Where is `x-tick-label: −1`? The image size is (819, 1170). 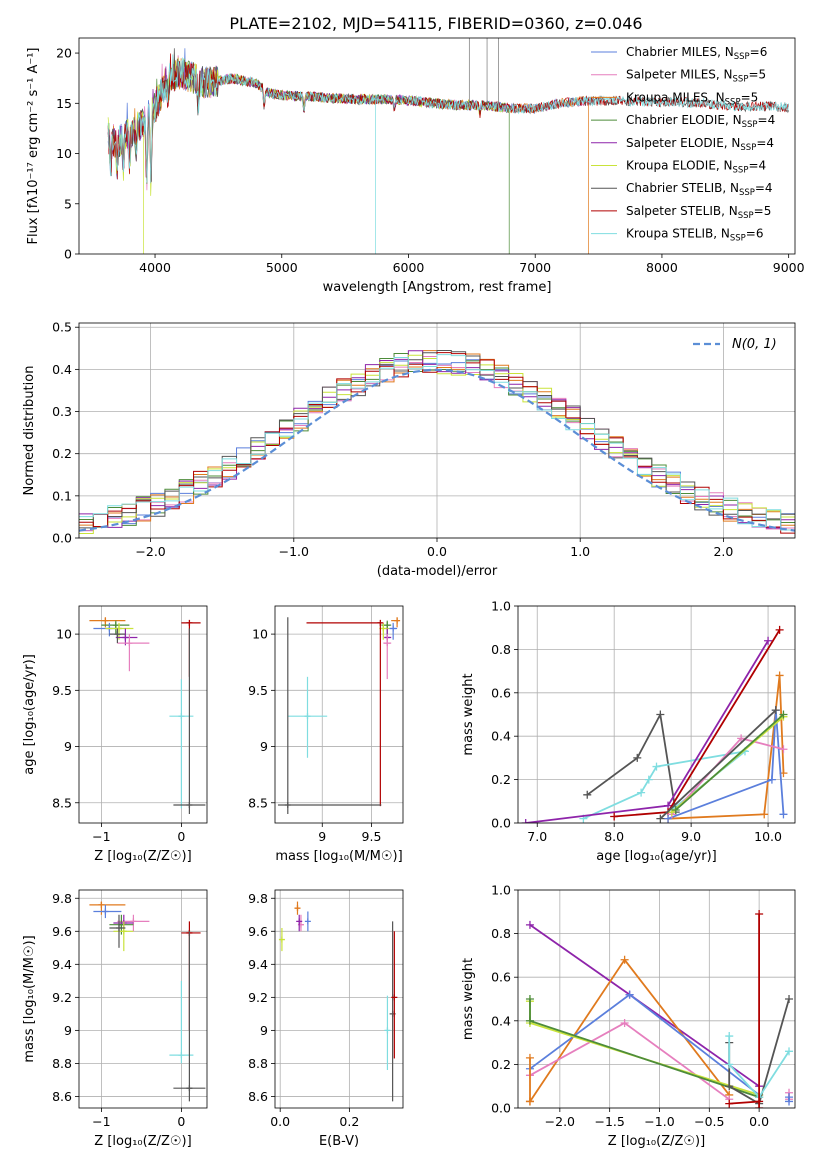 x-tick-label: −1 is located at coordinates (101, 1121).